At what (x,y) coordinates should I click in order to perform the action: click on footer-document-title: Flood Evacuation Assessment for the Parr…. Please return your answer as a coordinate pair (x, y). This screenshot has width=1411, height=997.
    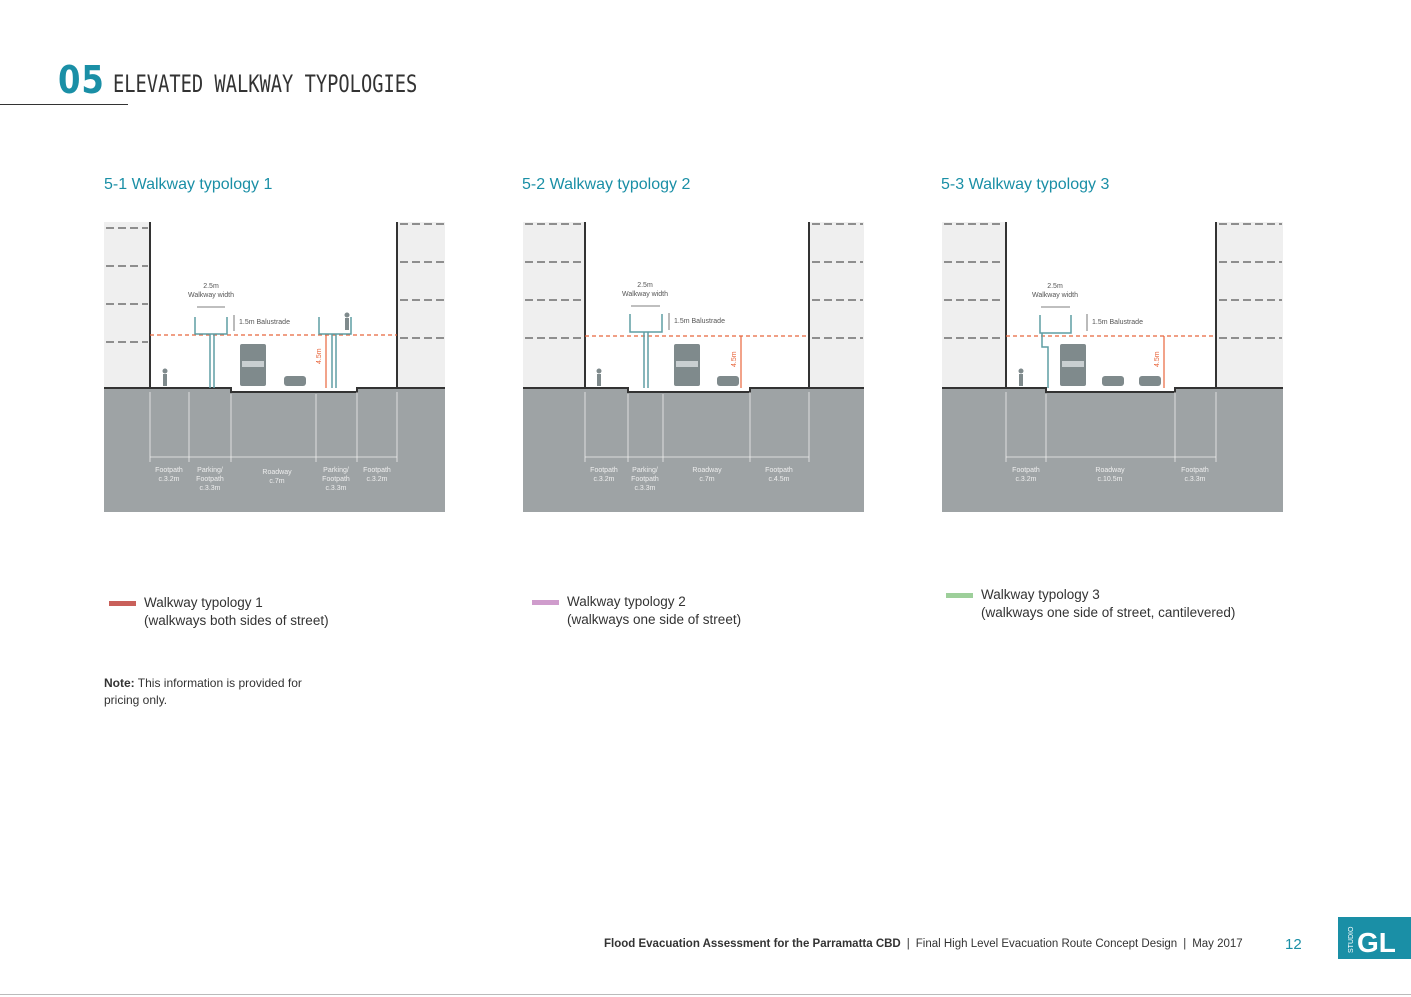
    Looking at the image, I should click on (752, 944).